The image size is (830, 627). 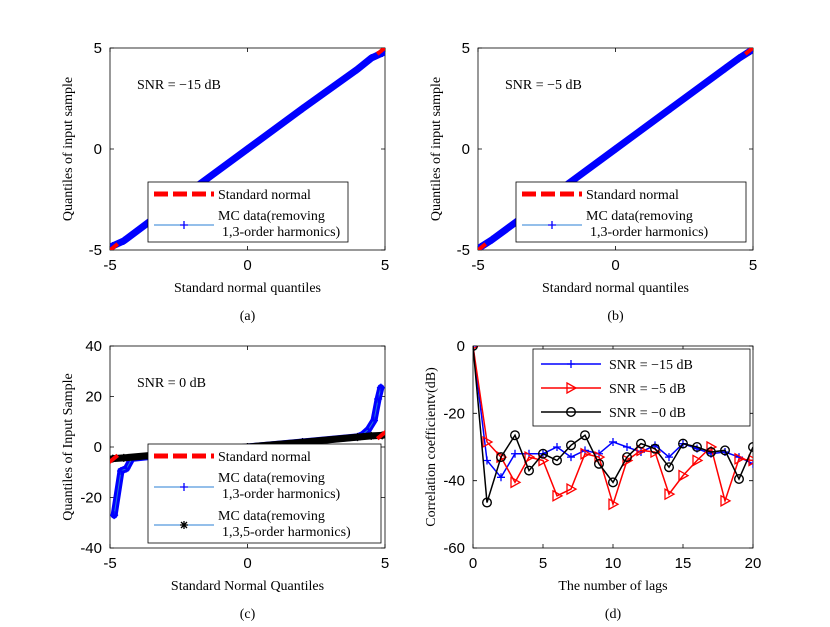 What do you see at coordinates (649, 232) in the screenshot?
I see `legend-label-line2: 1,3-order harmonics)` at bounding box center [649, 232].